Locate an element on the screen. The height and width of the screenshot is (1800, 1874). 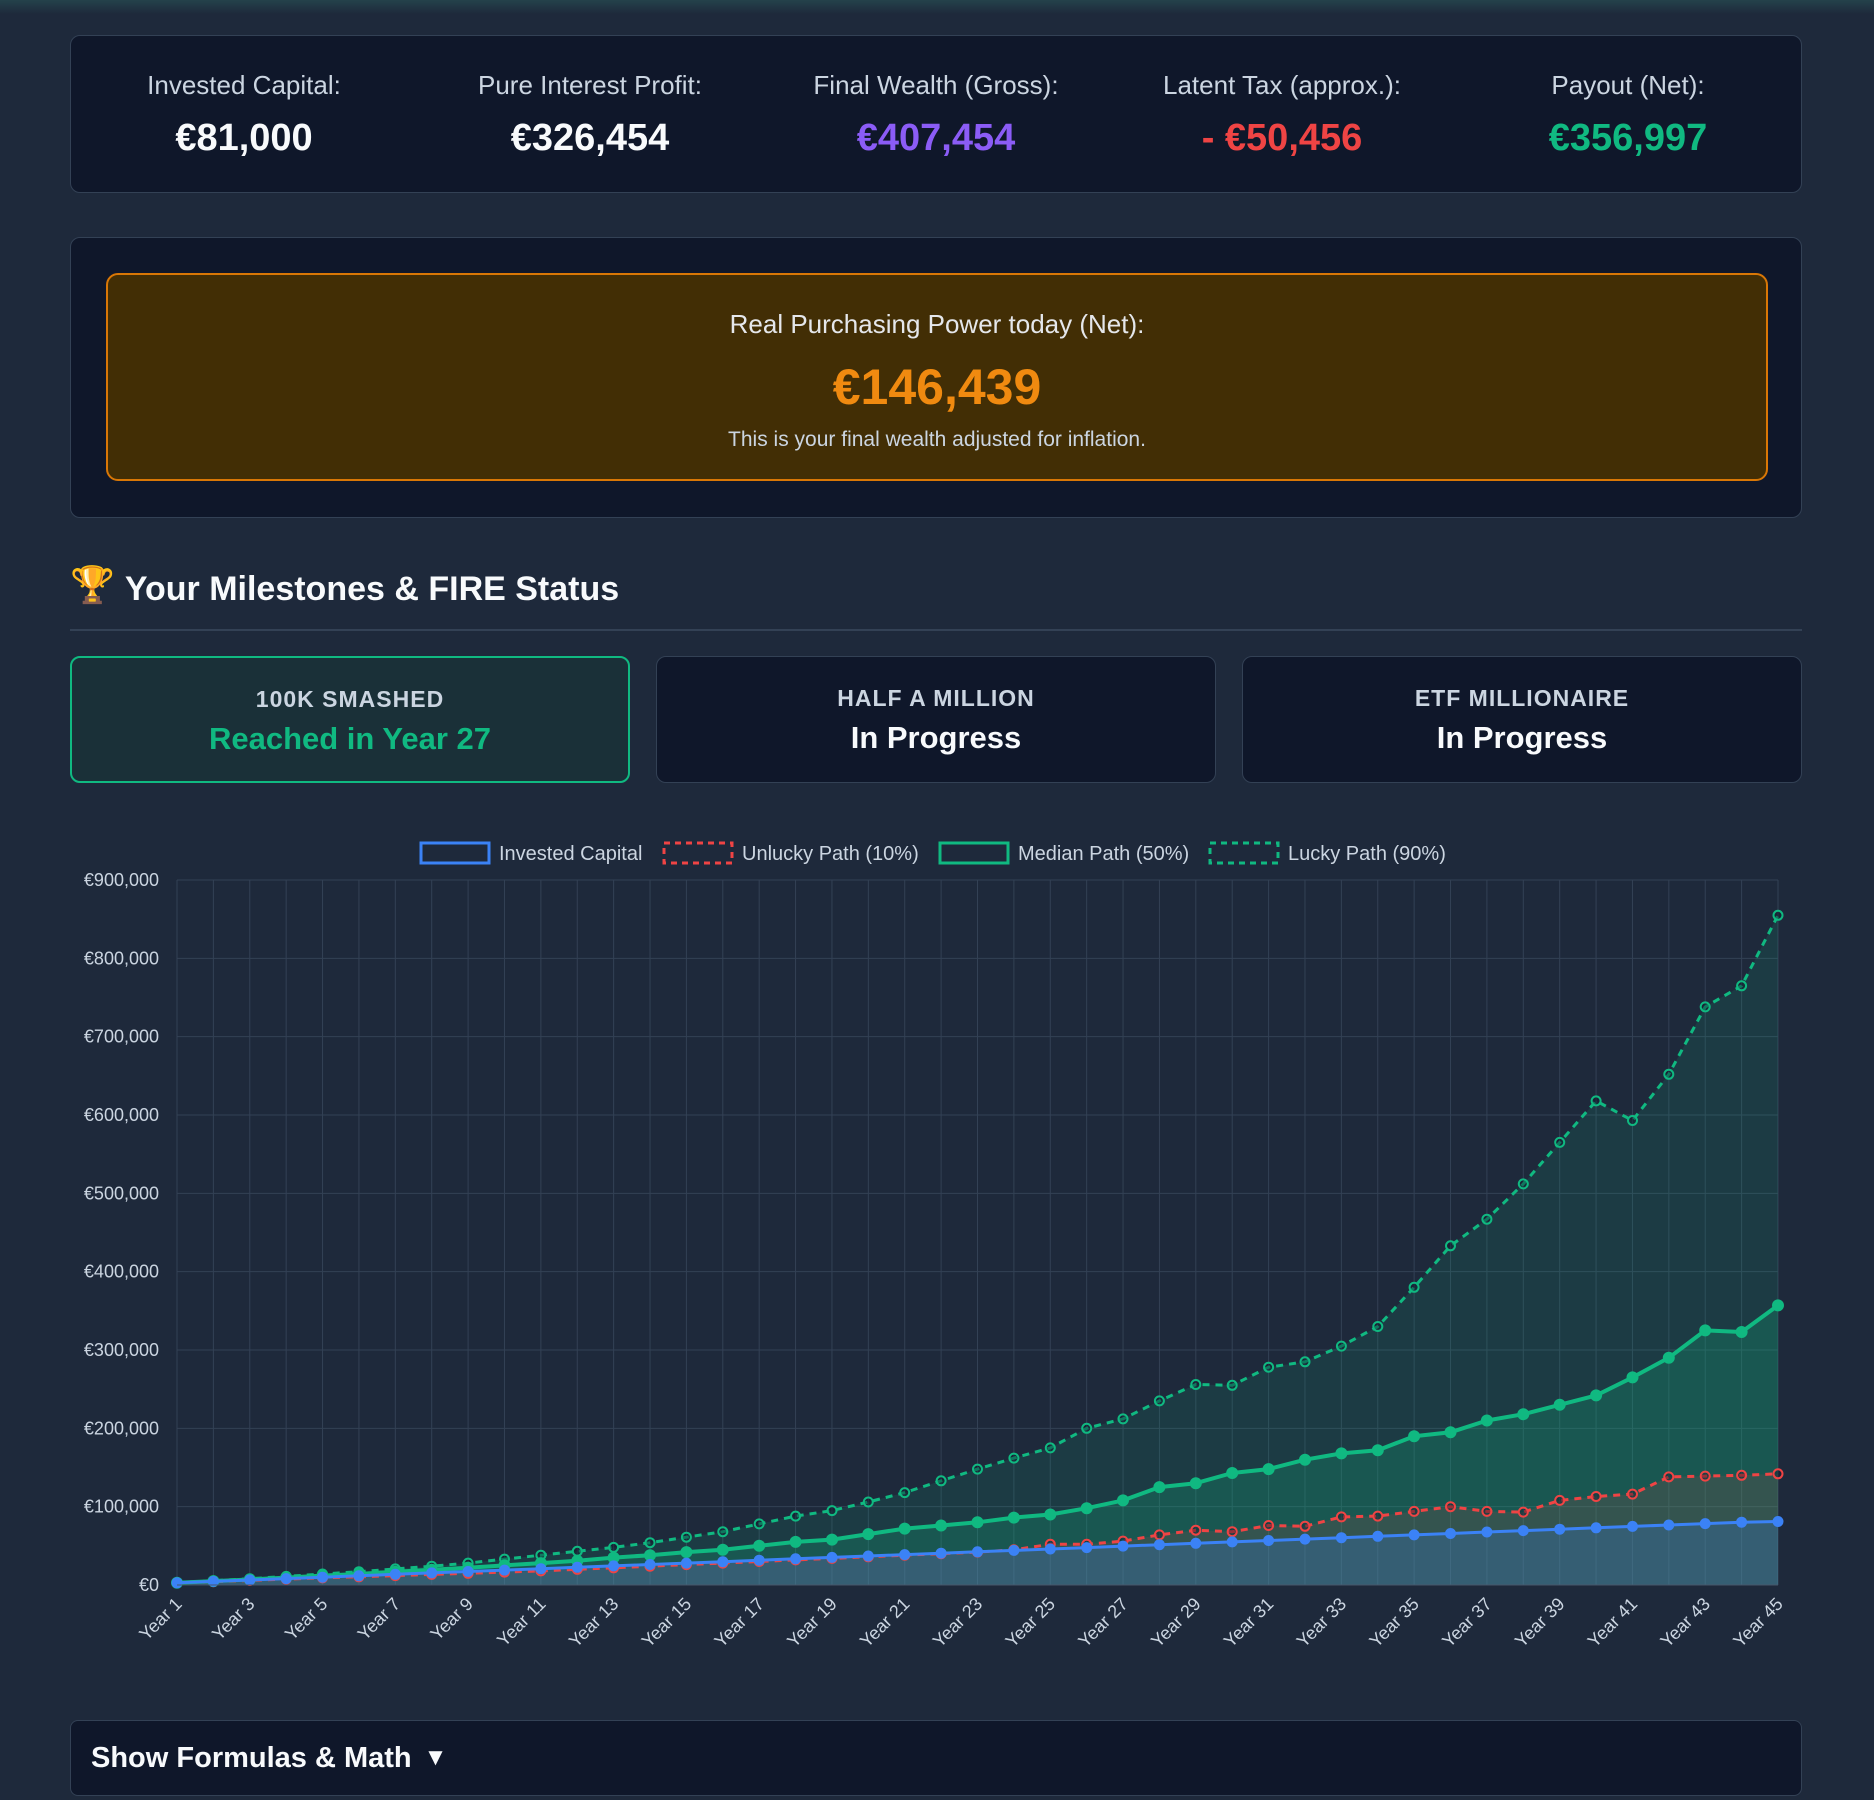
show-formulas-toggle: Show Formulas & Math ▼ is located at coordinates (936, 1758).